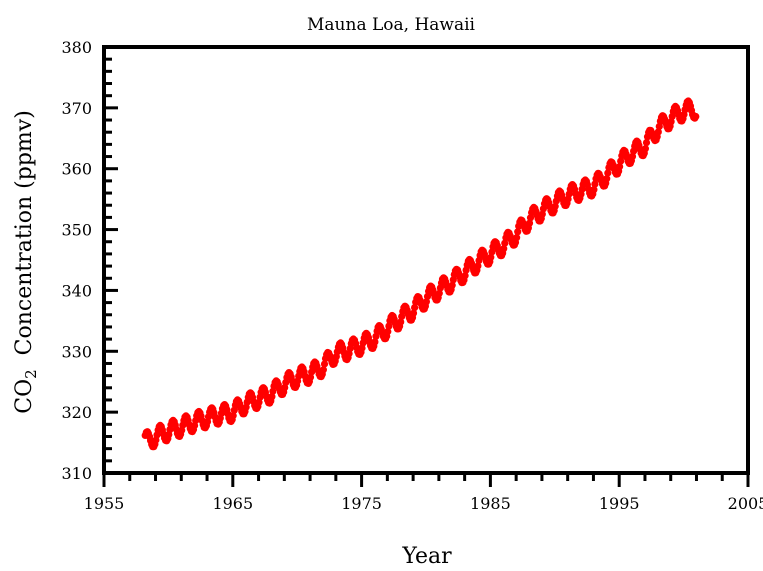 Image resolution: width=763 pixels, height=571 pixels. Describe the element at coordinates (361, 503) in the screenshot. I see `x-tick-label: 1975` at that location.